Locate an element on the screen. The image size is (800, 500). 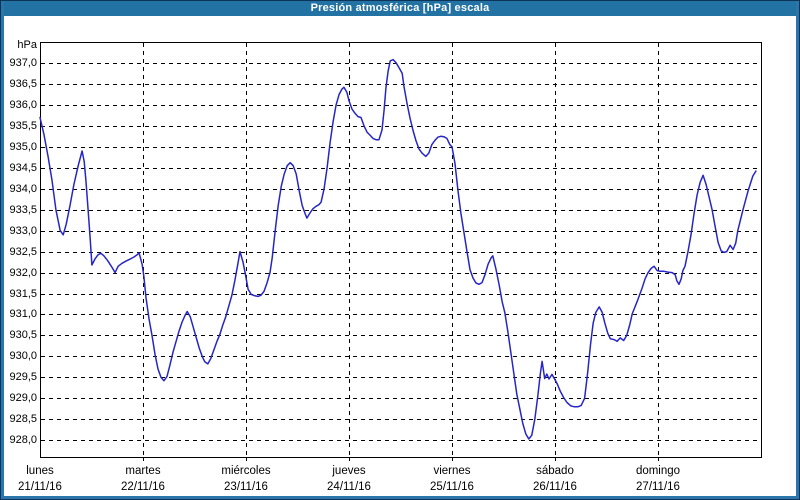
day-name: domingo is located at coordinates (658, 471).